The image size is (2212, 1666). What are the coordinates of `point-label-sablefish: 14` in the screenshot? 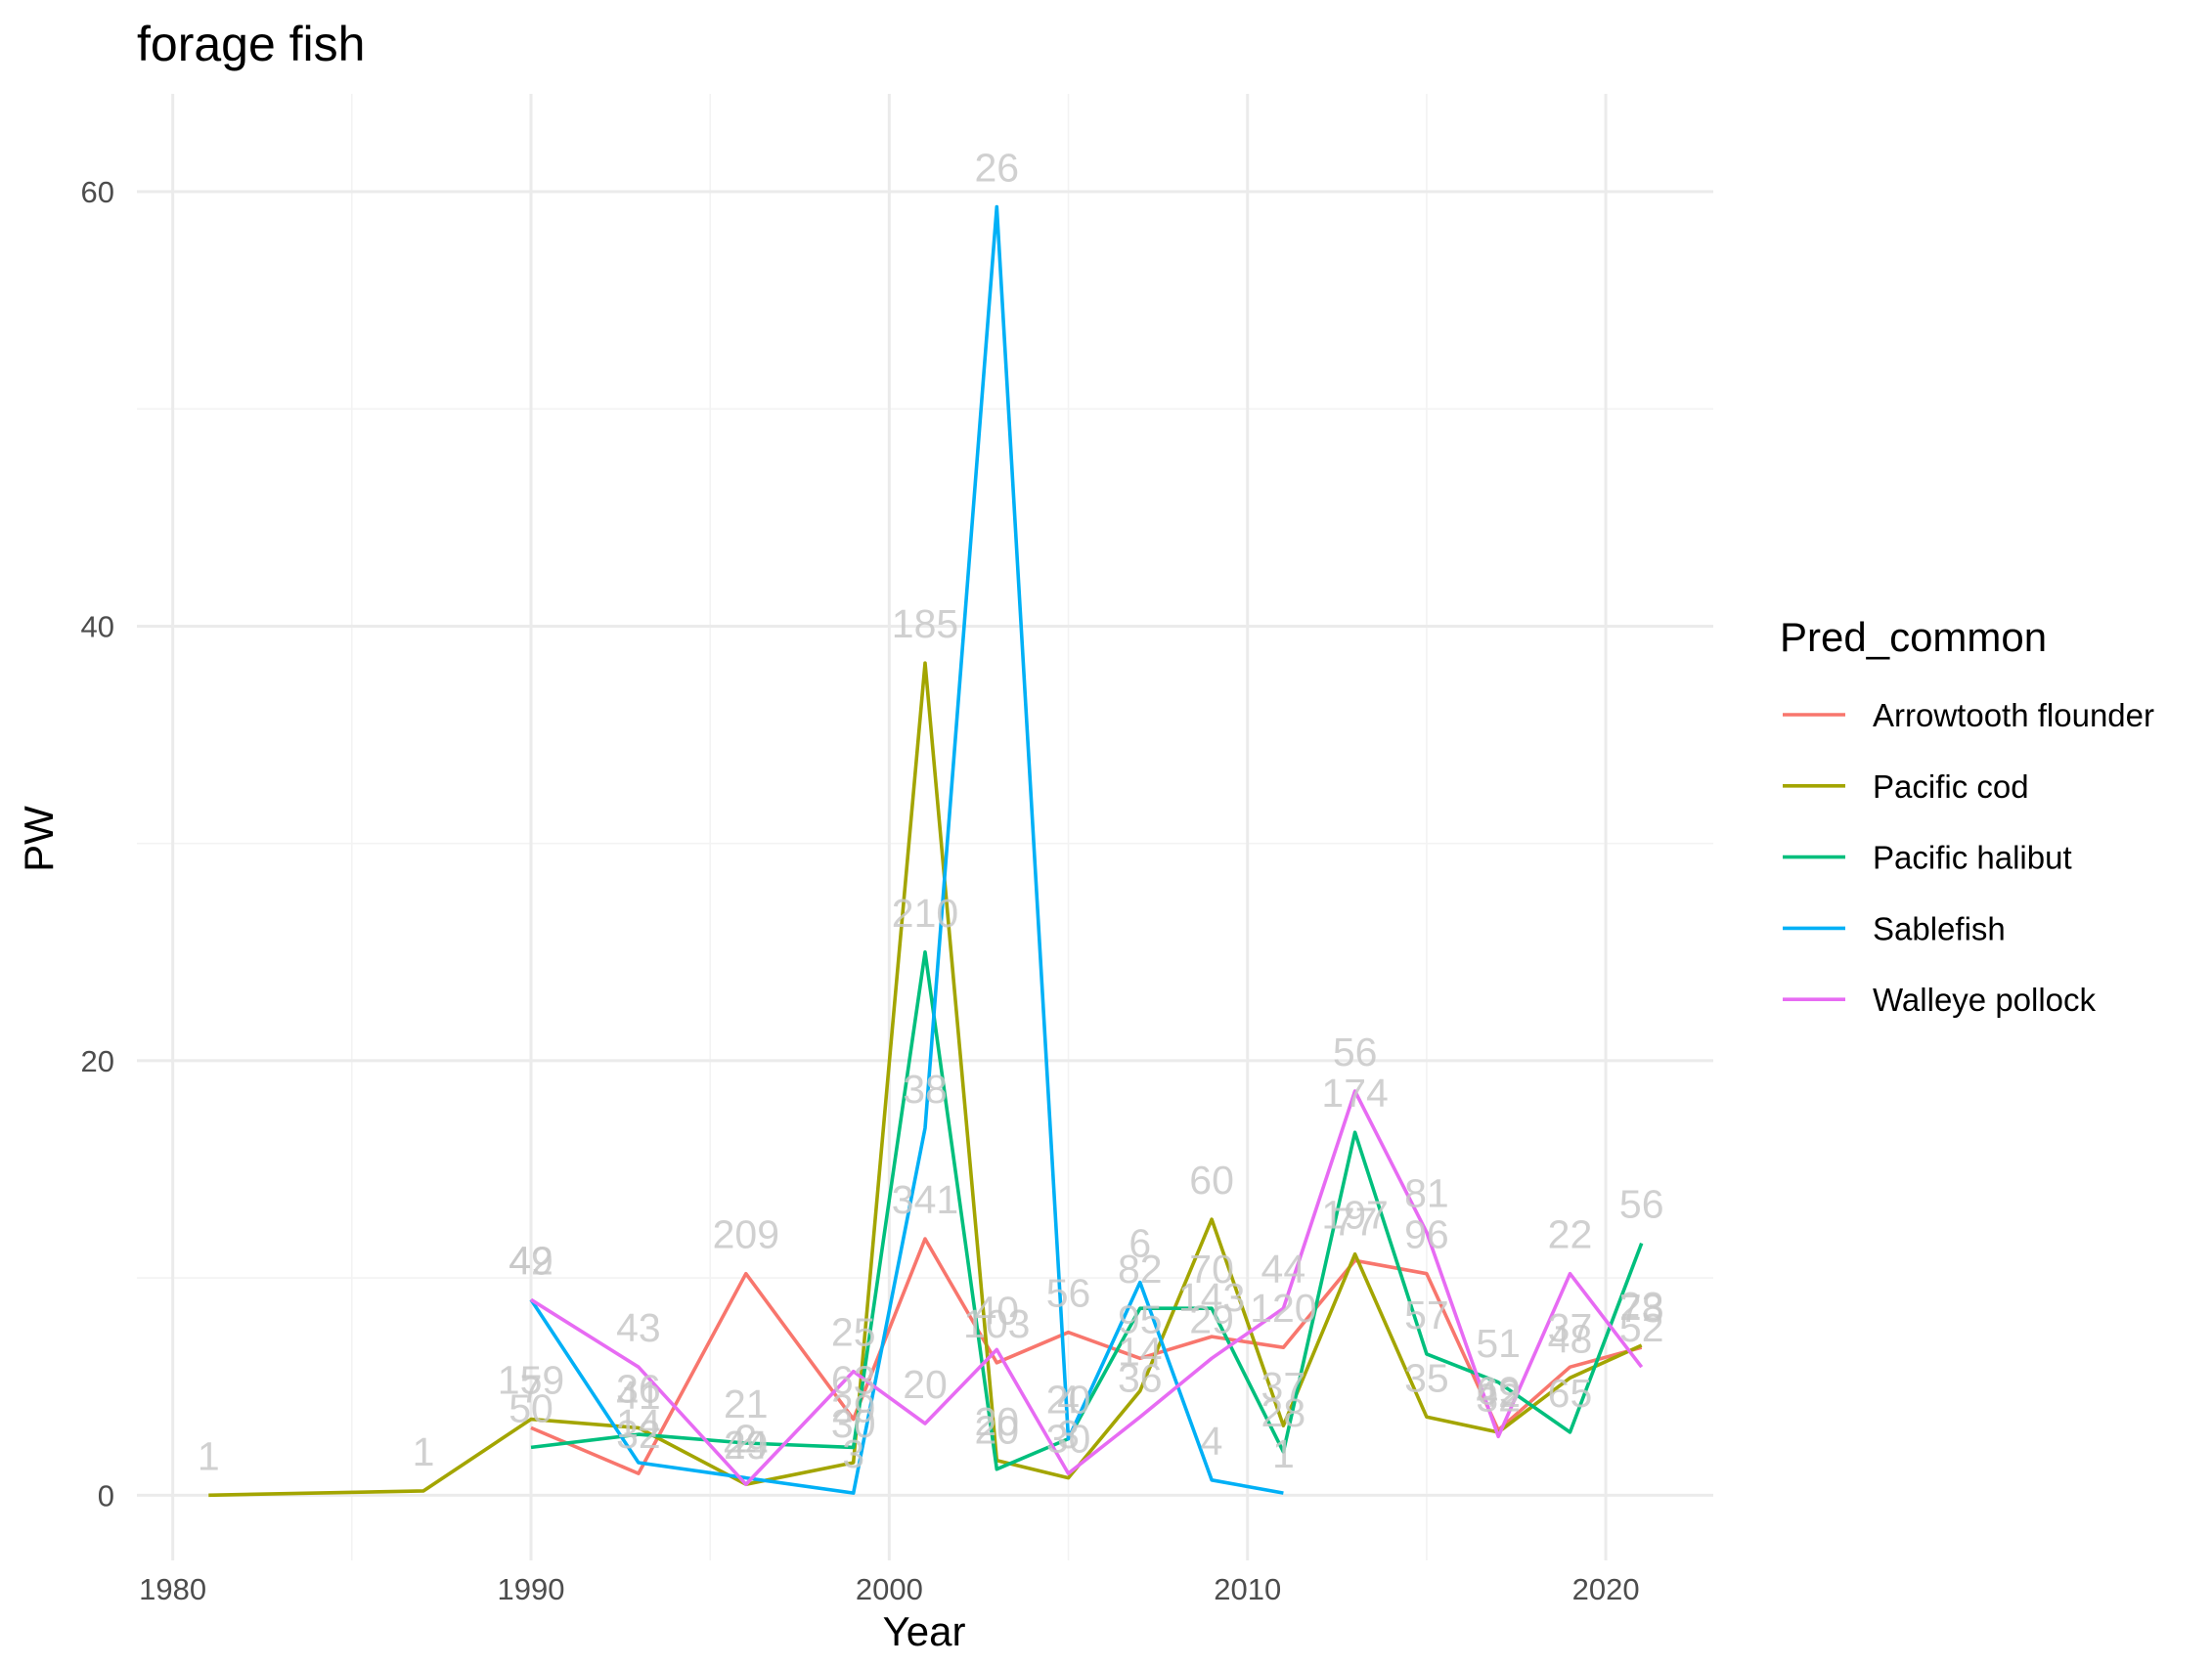 It's located at (638, 1423).